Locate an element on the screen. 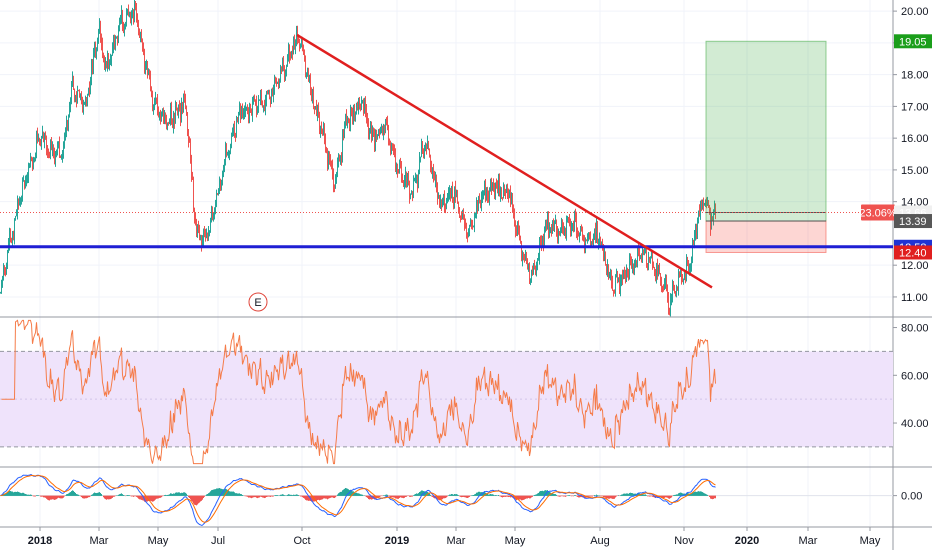 This screenshot has width=932, height=550. price-tick-label: 16.00 is located at coordinates (915, 139).